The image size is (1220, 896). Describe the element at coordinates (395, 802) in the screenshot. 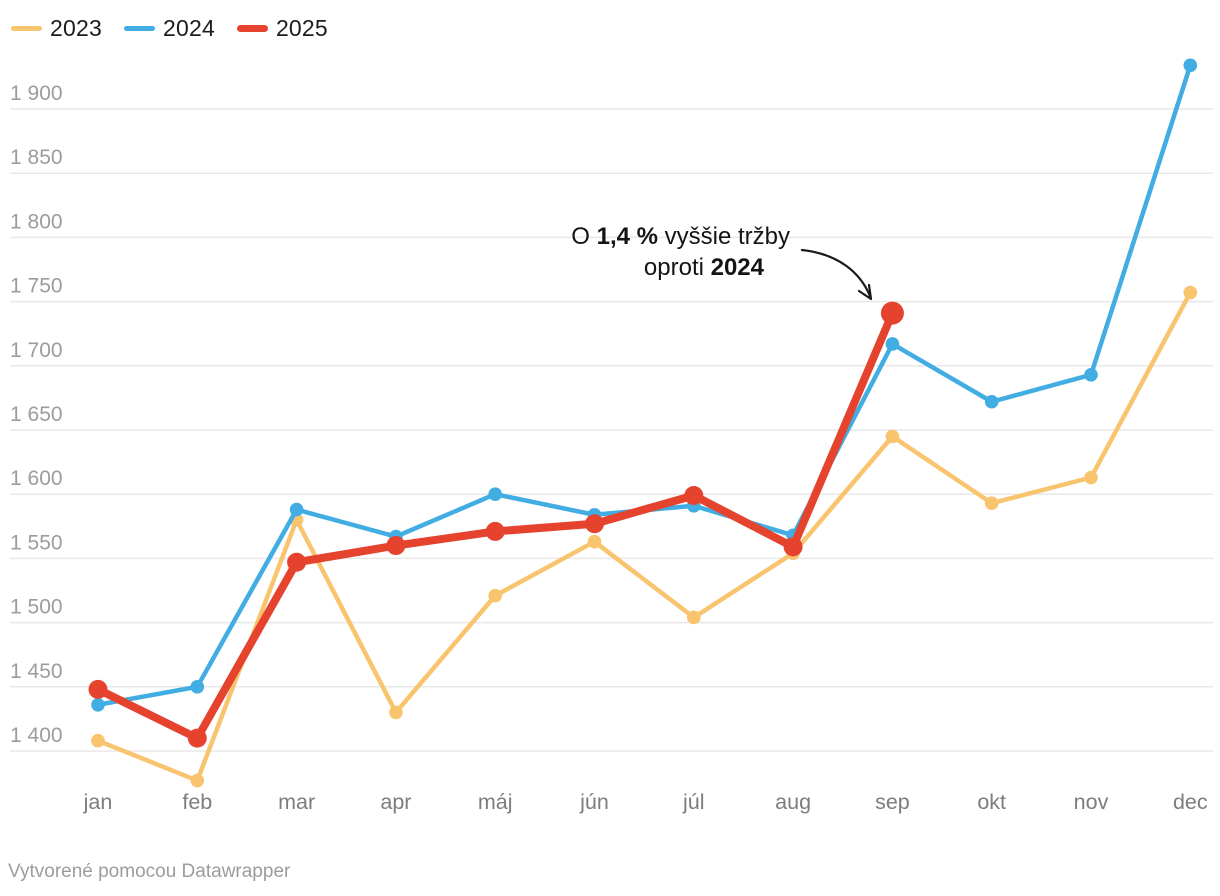

I see `x-axis-label-apr: apr` at that location.